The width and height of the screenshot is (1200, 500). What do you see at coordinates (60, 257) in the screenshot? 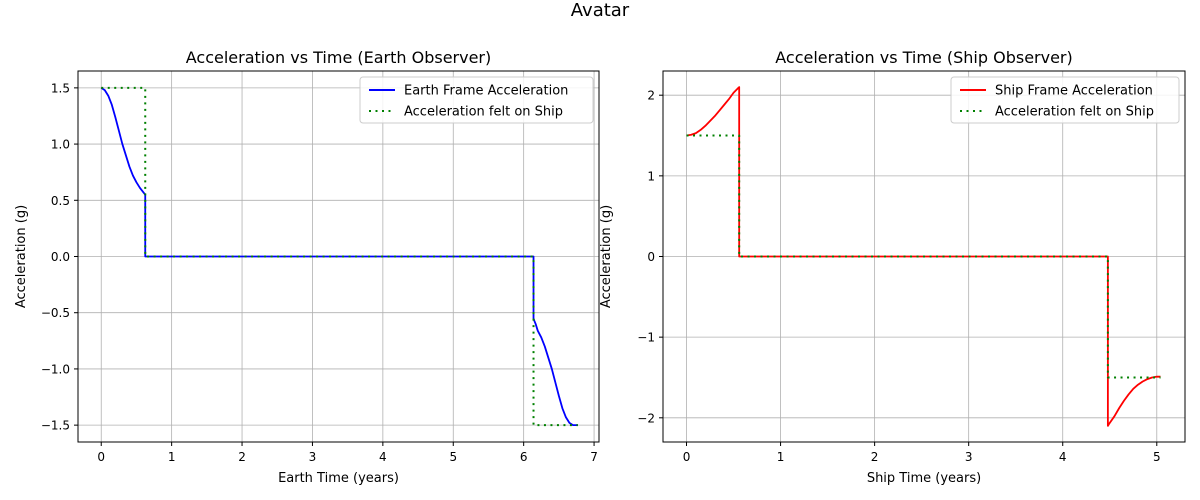
I see `y-tick-label: 0.0` at bounding box center [60, 257].